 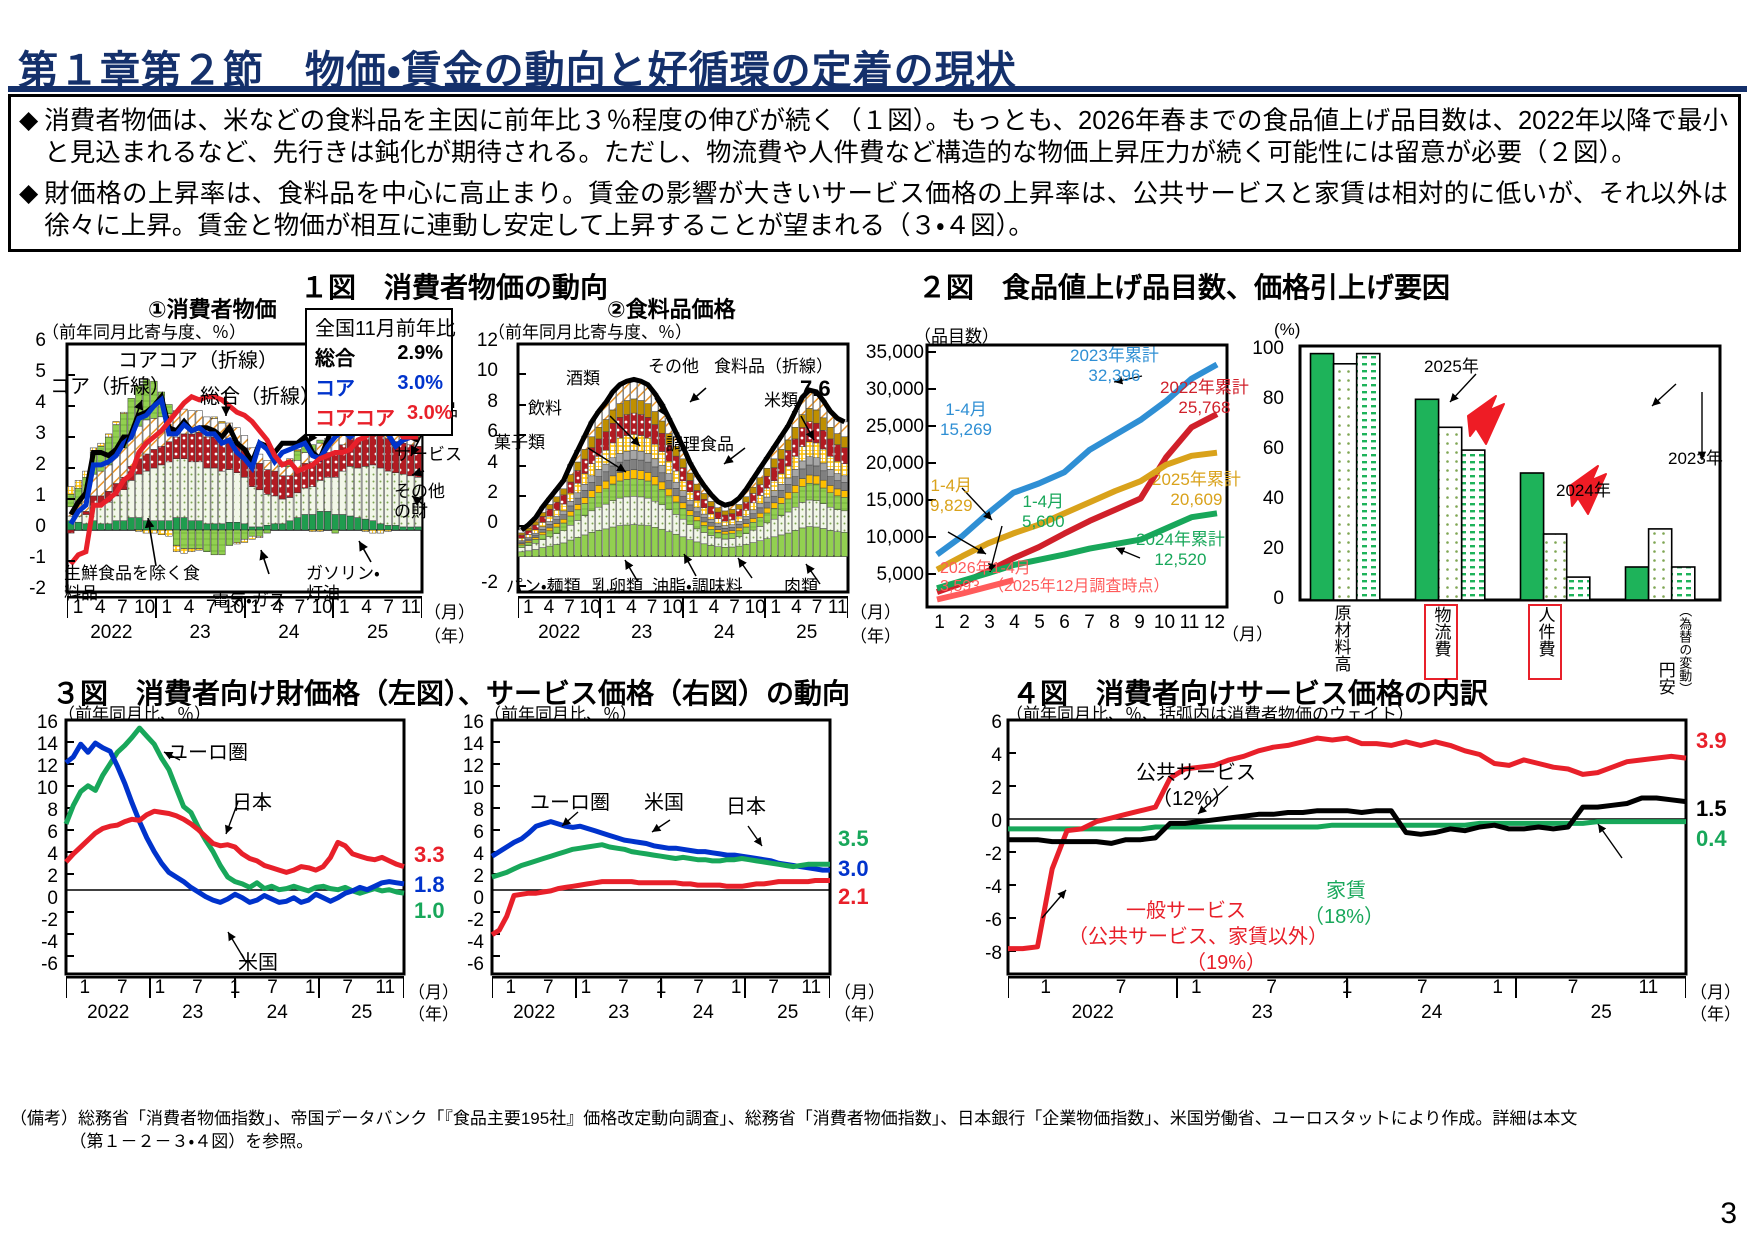 What do you see at coordinates (1192, 799) in the screenshot?
I see `fig4-label-public-service-weight: （12%）` at bounding box center [1192, 799].